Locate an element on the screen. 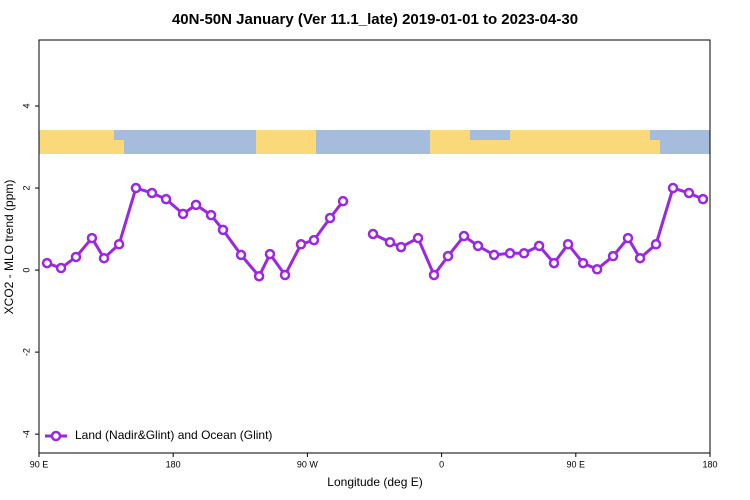 The height and width of the screenshot is (500, 750). y-tick-label: -2 is located at coordinates (26, 352).